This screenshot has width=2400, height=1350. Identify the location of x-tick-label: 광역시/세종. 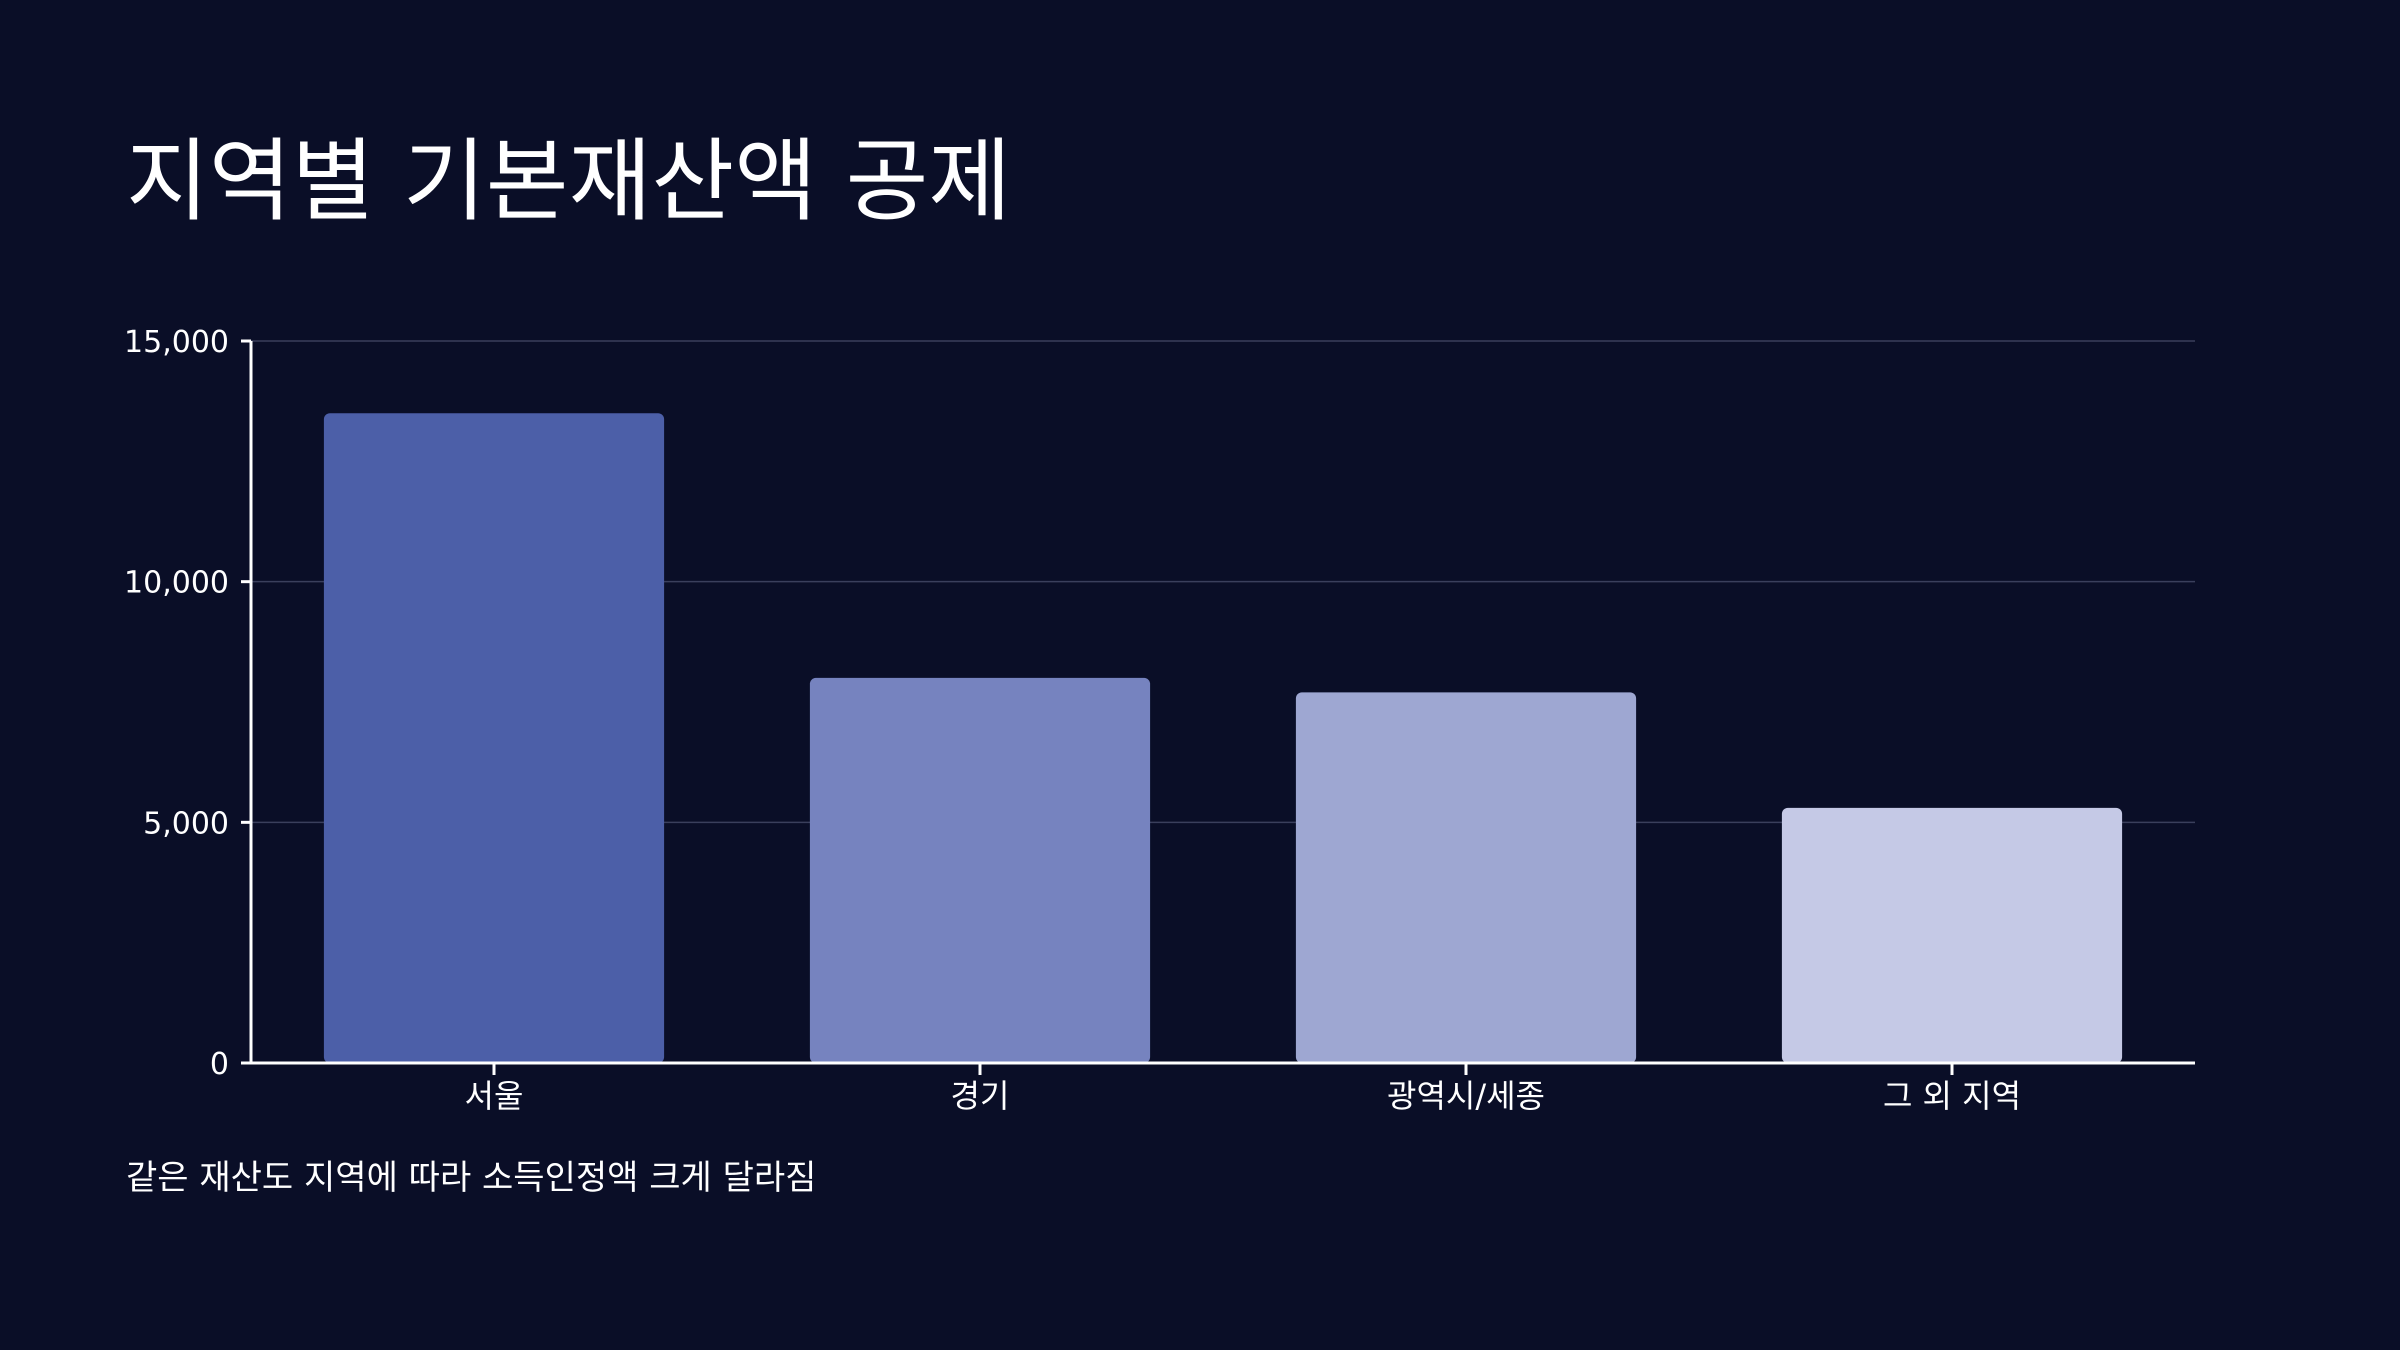
(1466, 1096).